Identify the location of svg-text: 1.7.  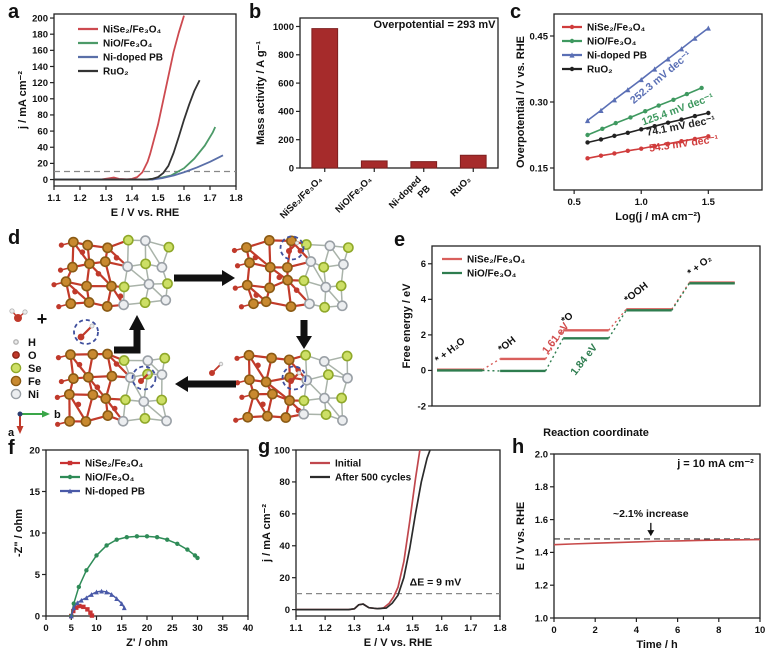
(470, 628).